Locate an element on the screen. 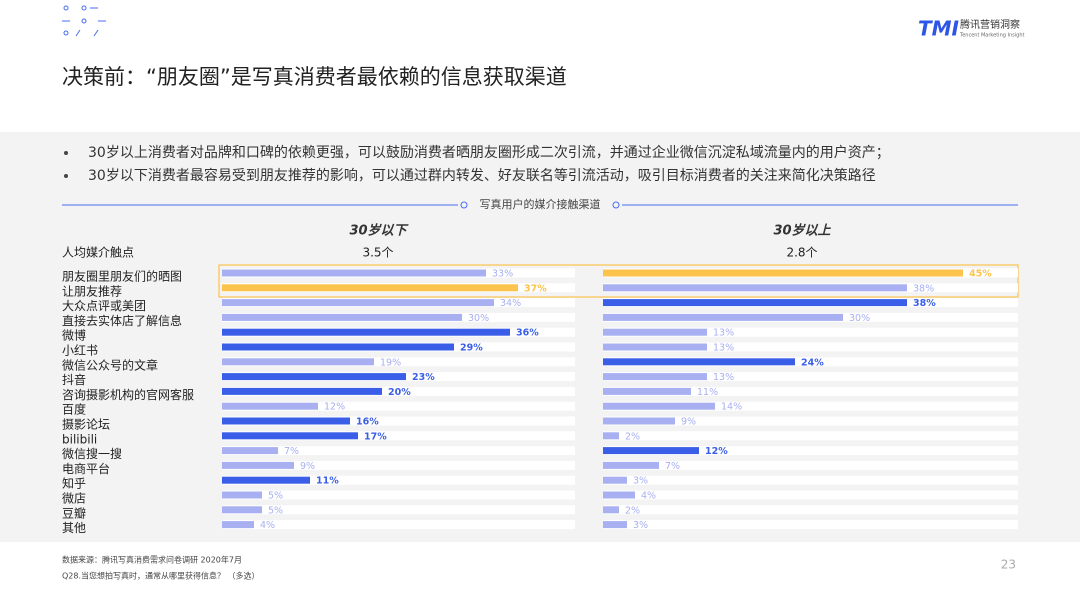  category-label: 朋友圈里朋友们的晒图 is located at coordinates (122, 276).